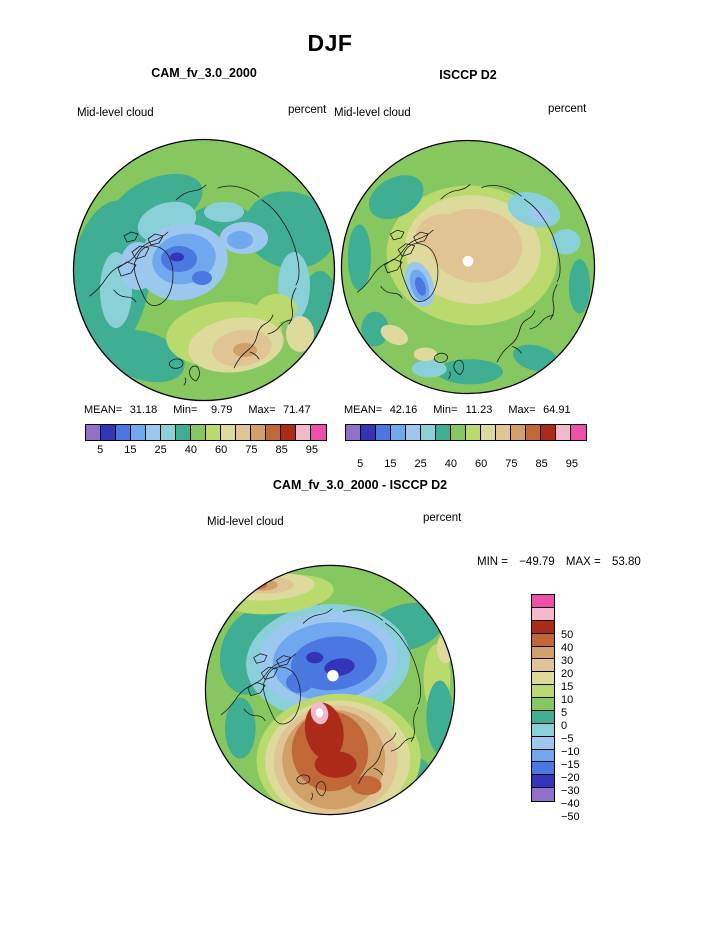 This screenshot has width=723, height=935. I want to click on colorbar-tick-label: 50, so click(567, 635).